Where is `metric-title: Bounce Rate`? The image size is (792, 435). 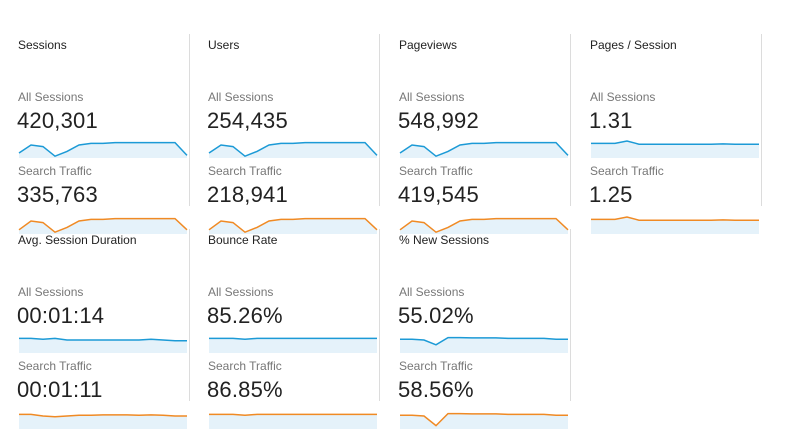
metric-title: Bounce Rate is located at coordinates (243, 240).